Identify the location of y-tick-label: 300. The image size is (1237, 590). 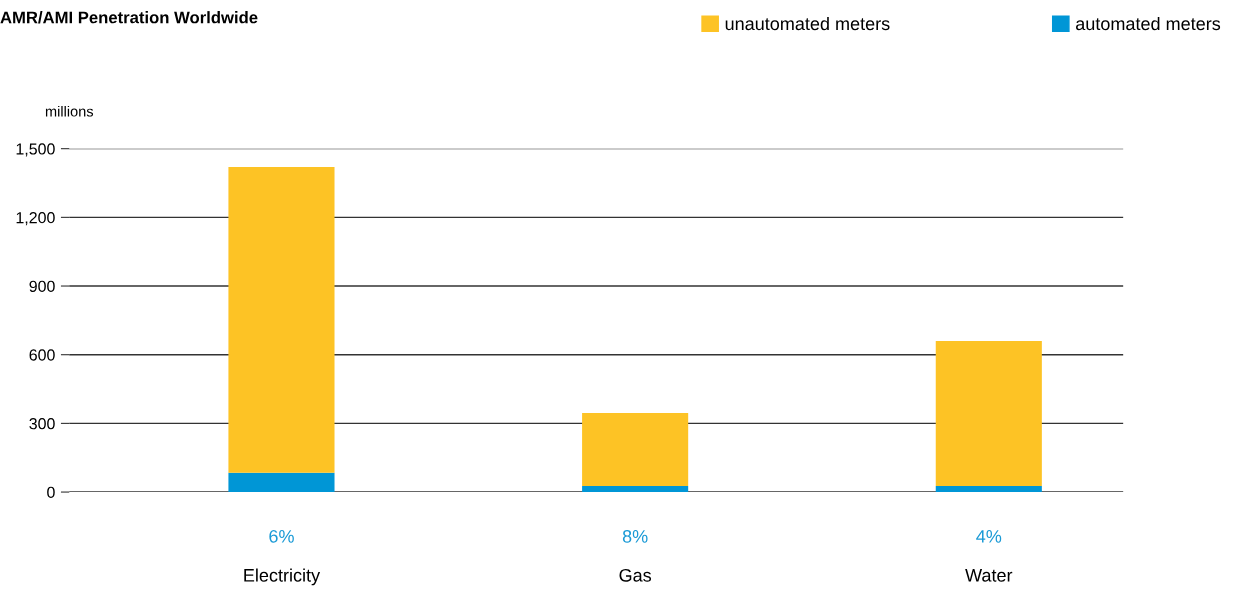
(42, 424).